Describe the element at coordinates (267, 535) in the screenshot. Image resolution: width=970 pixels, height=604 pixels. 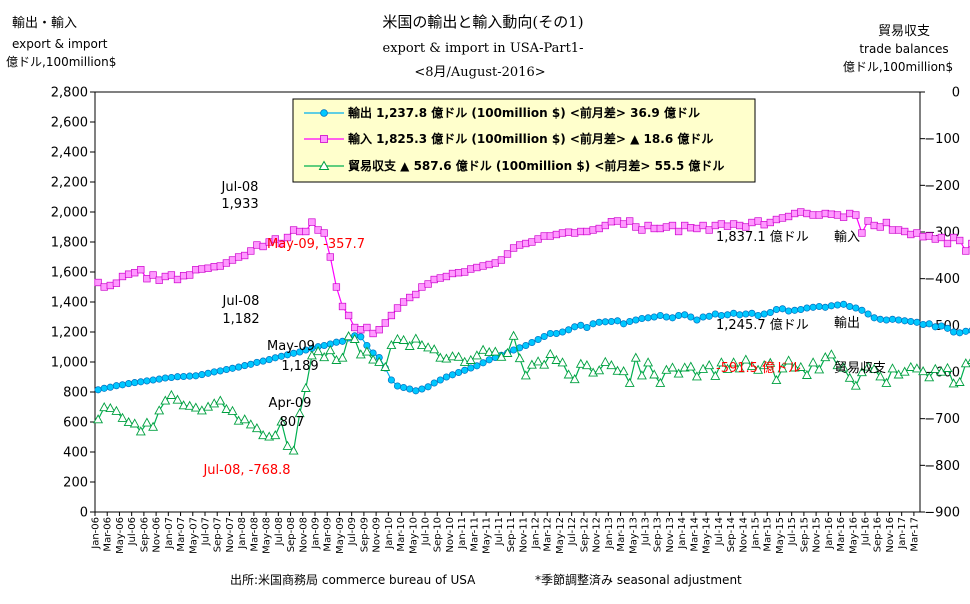
I see `x-tick-label: May-08` at that location.